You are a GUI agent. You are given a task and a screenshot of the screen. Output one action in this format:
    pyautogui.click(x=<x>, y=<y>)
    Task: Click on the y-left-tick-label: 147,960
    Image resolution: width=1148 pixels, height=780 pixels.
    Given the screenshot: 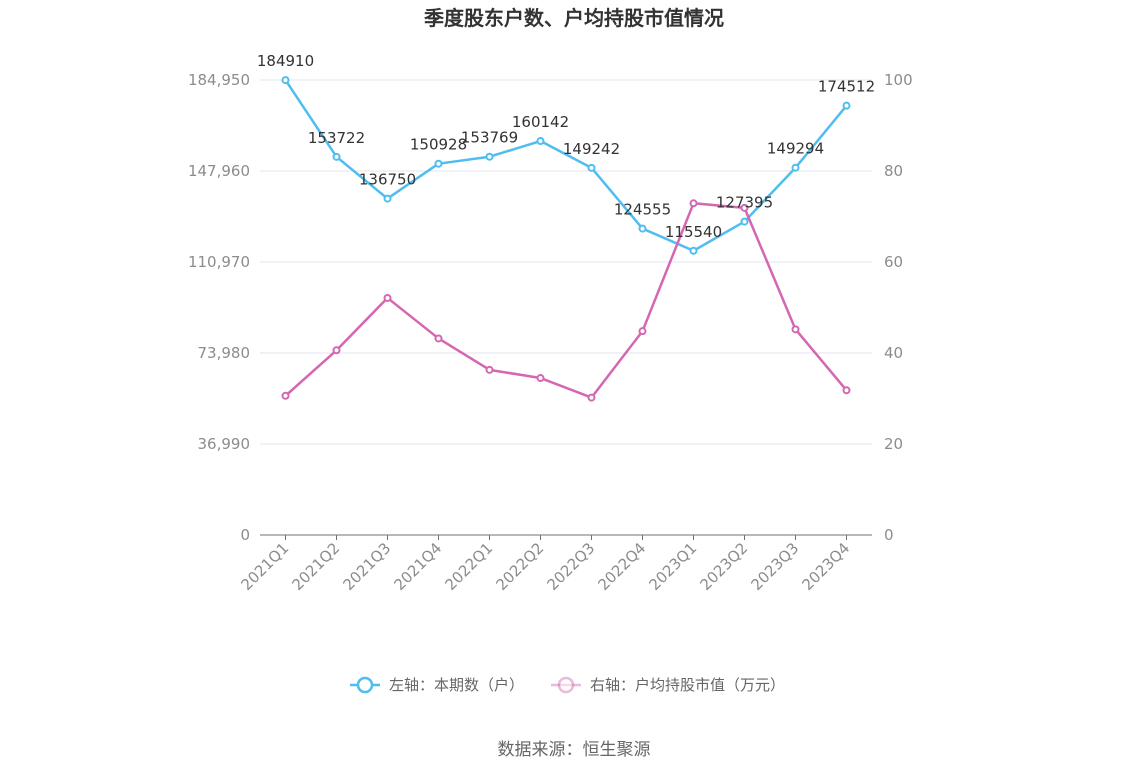 What is the action you would take?
    pyautogui.click(x=219, y=171)
    